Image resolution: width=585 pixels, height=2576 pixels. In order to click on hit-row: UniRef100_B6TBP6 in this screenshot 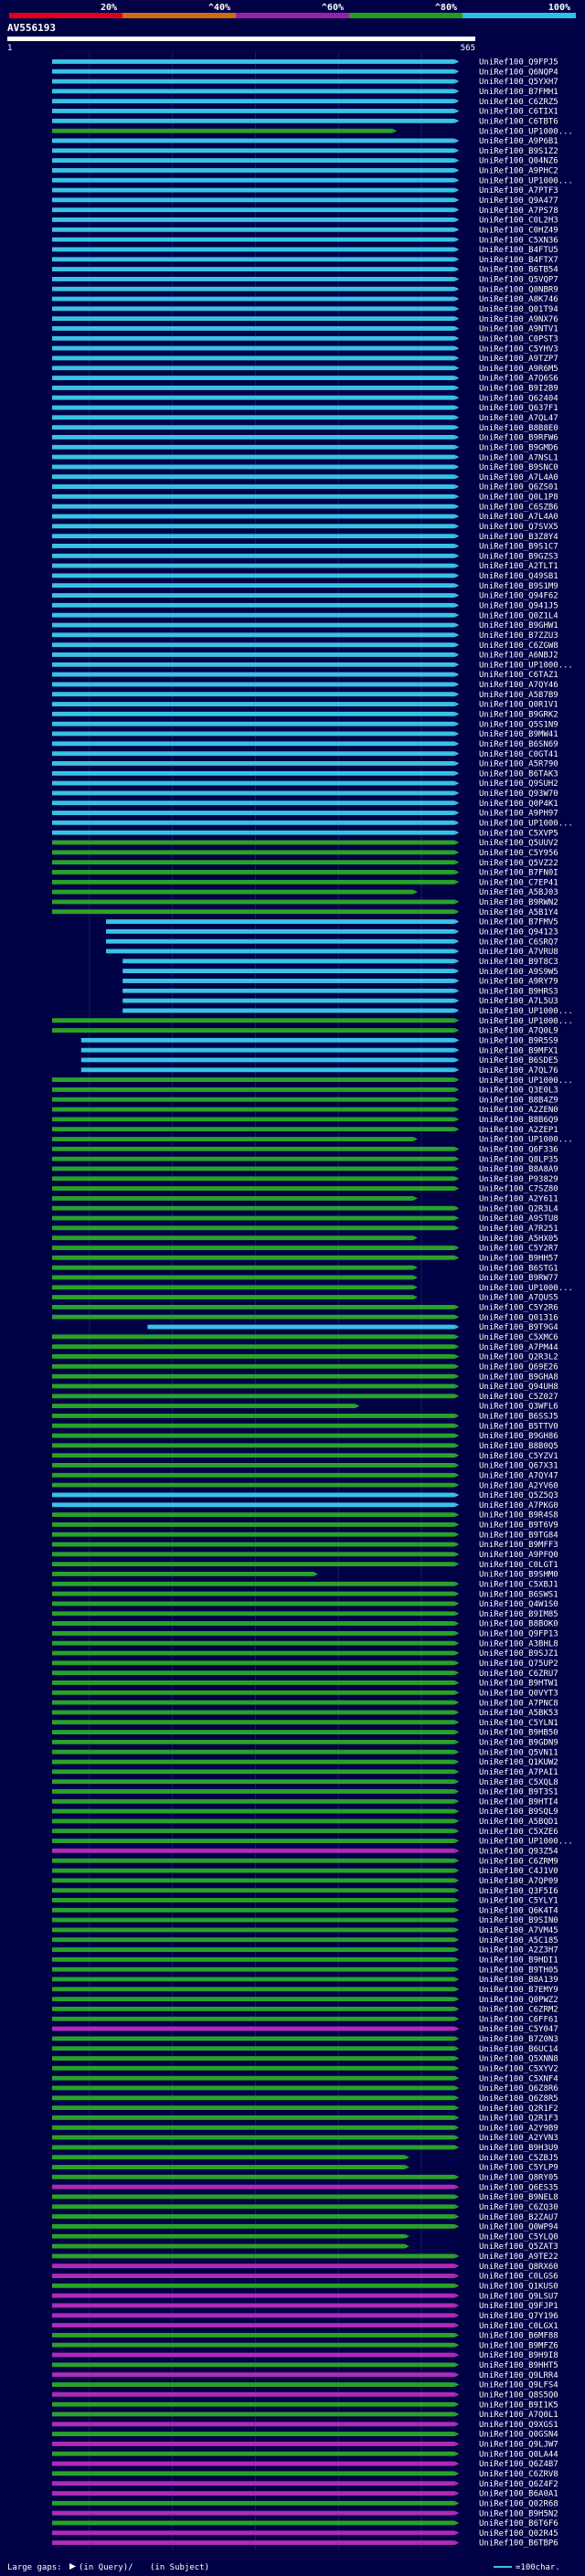, I will do `click(305, 2544)`.